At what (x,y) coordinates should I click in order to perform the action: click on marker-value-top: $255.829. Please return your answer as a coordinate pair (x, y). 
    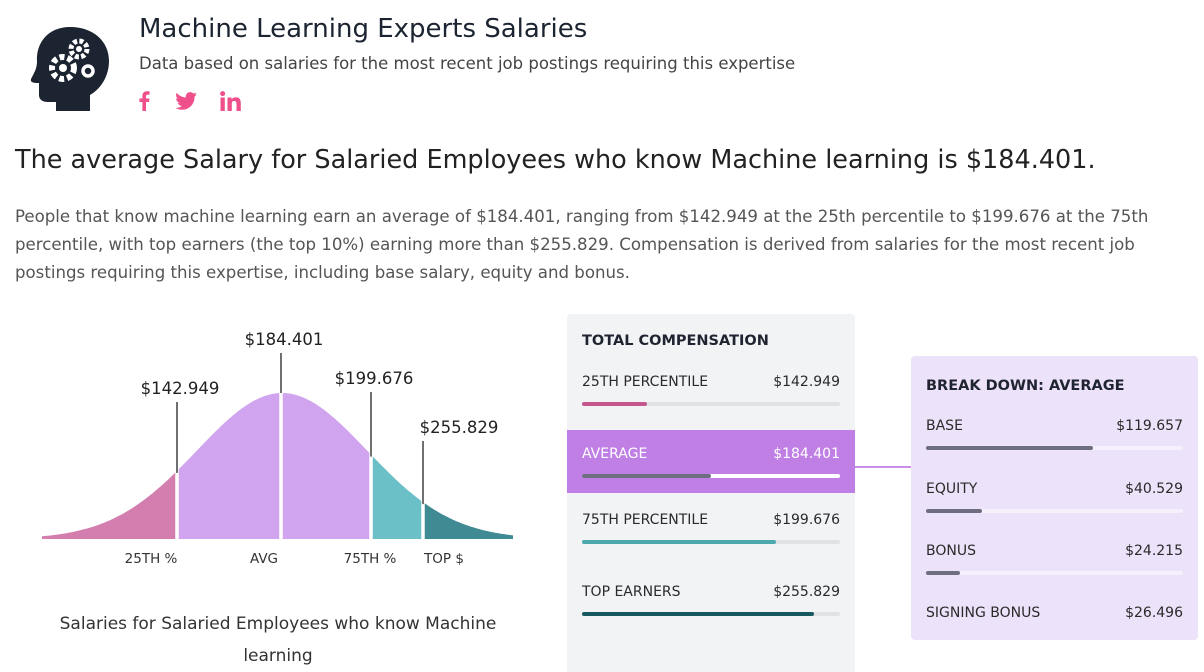
    Looking at the image, I should click on (459, 427).